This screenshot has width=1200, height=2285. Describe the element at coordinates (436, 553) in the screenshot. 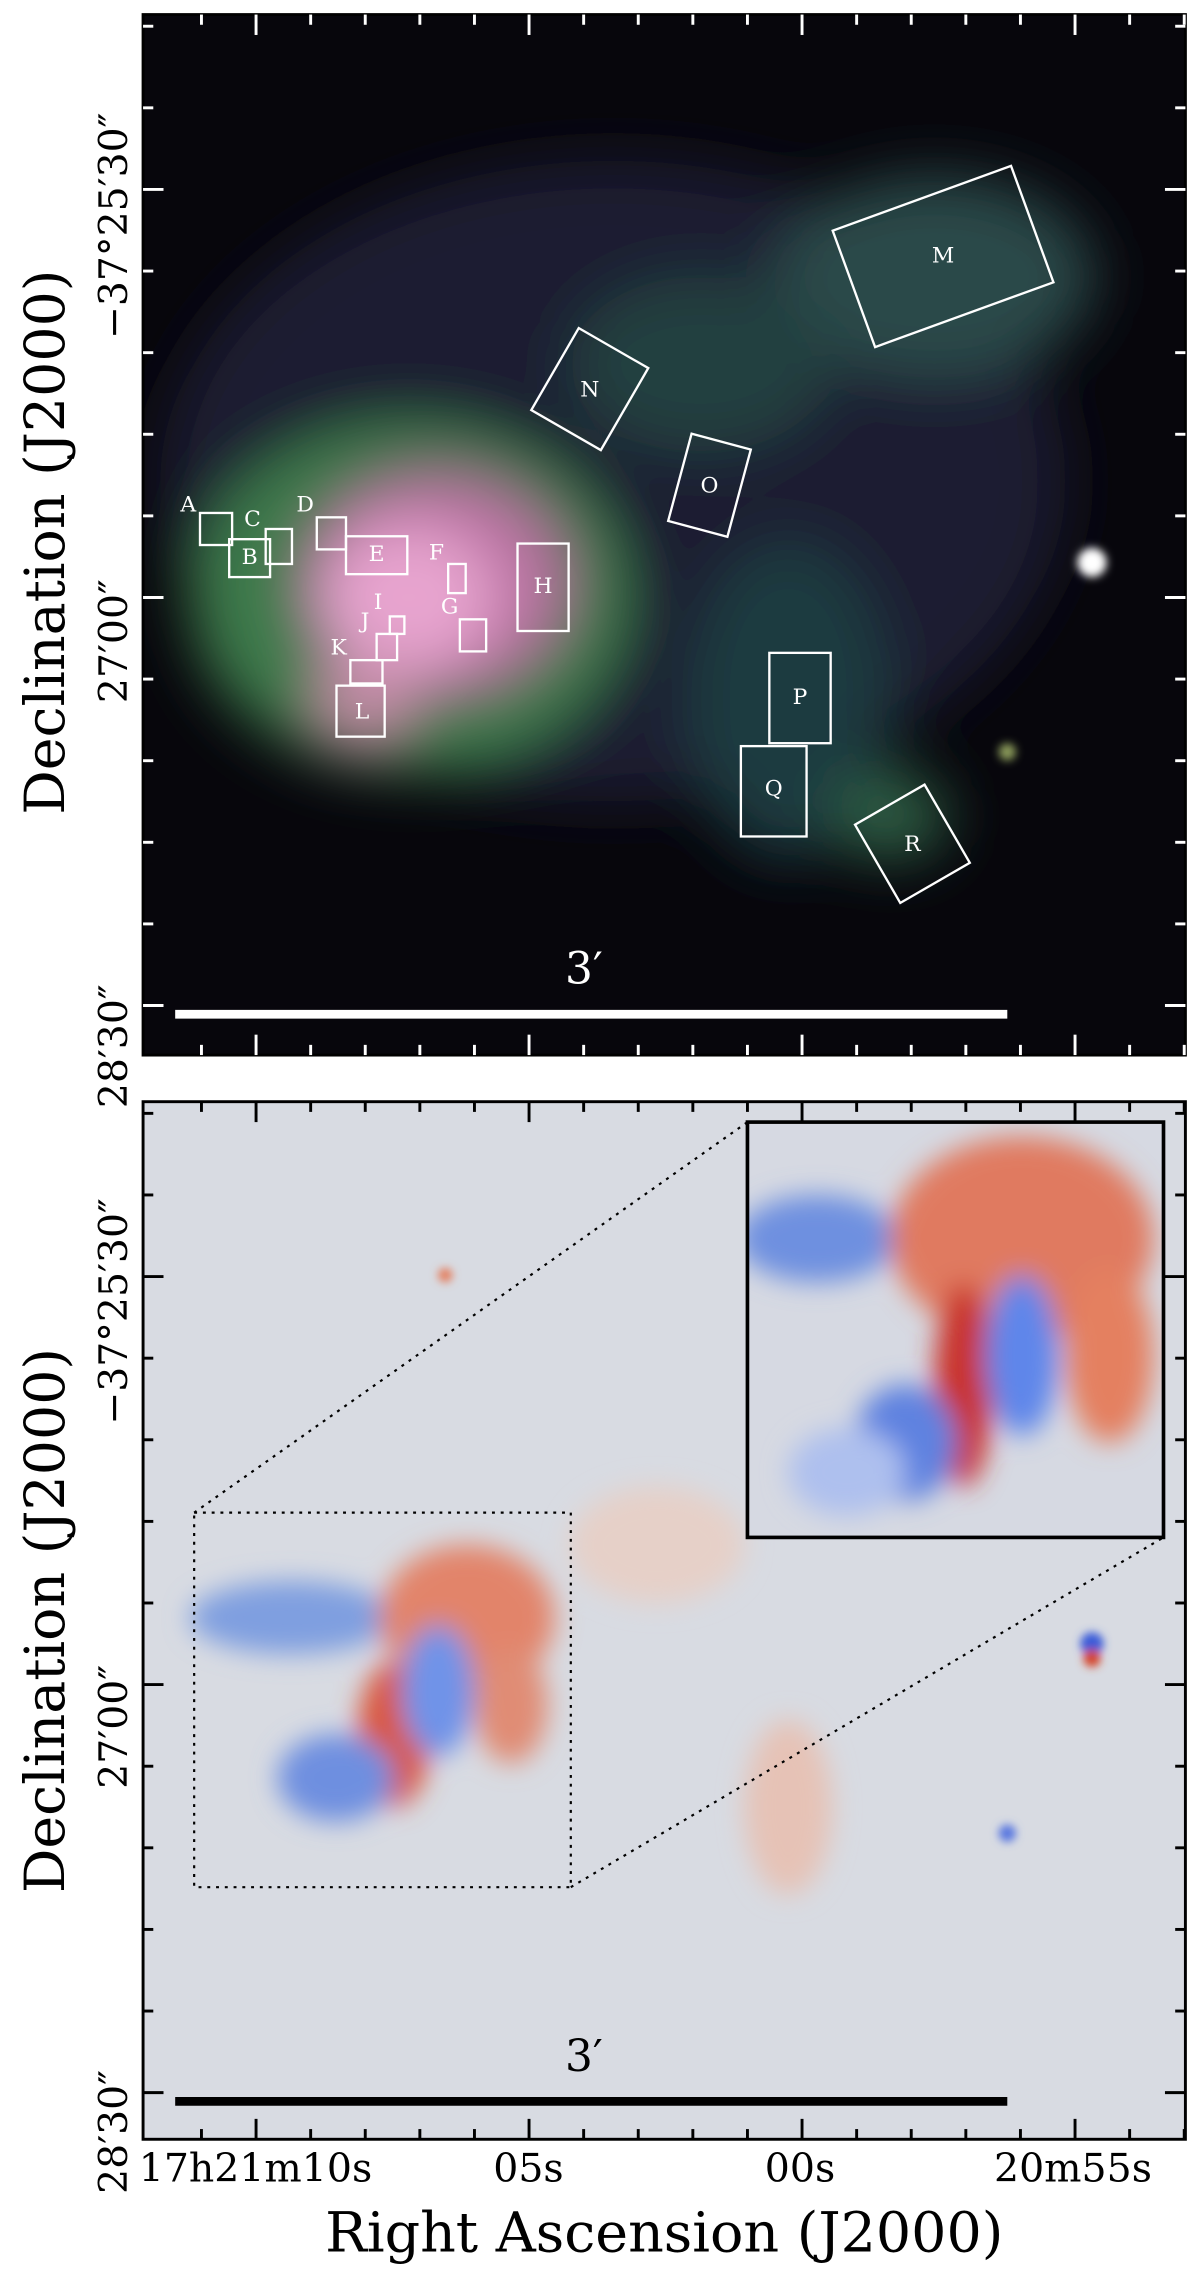

I see `region-label: F` at that location.